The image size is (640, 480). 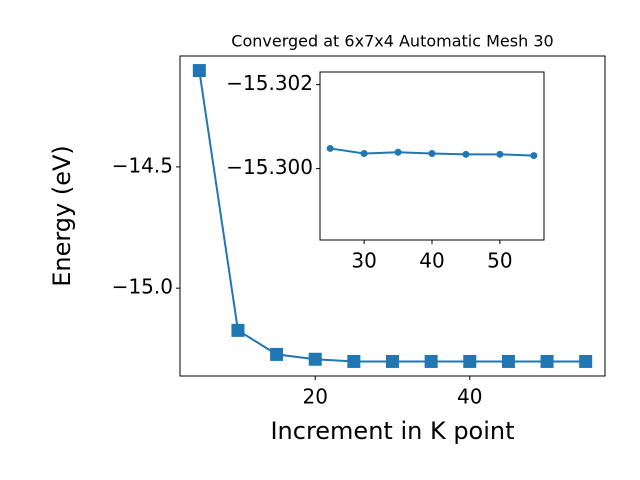 What do you see at coordinates (499, 261) in the screenshot?
I see `x-tick-label: 50` at bounding box center [499, 261].